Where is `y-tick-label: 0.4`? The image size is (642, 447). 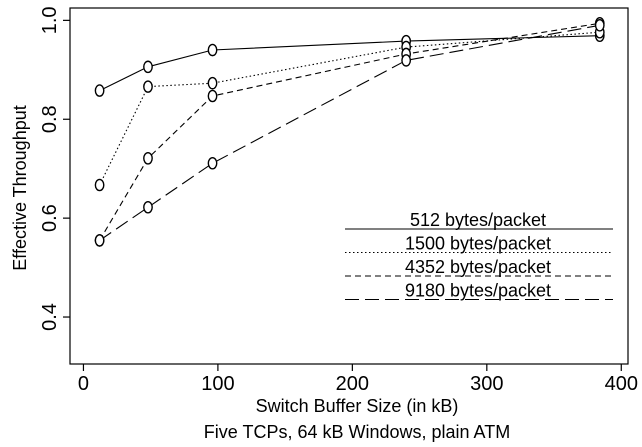 y-tick-label: 0.4 is located at coordinates (50, 317).